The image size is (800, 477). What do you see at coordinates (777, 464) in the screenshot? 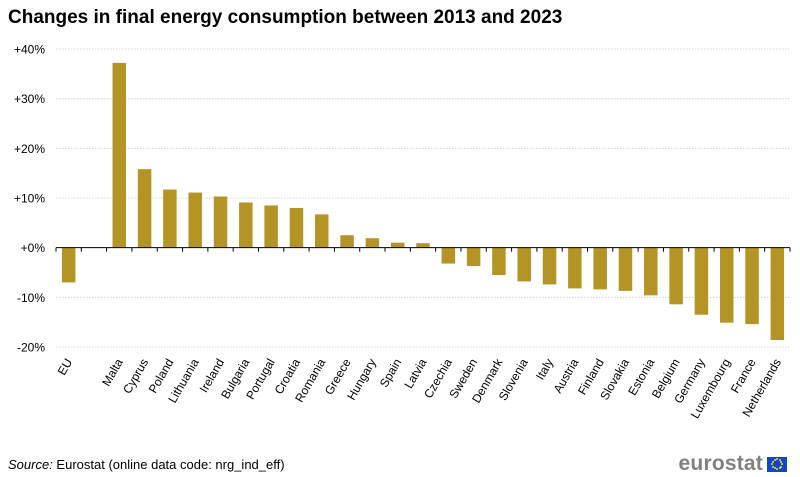
I see `eu-flag-icon` at bounding box center [777, 464].